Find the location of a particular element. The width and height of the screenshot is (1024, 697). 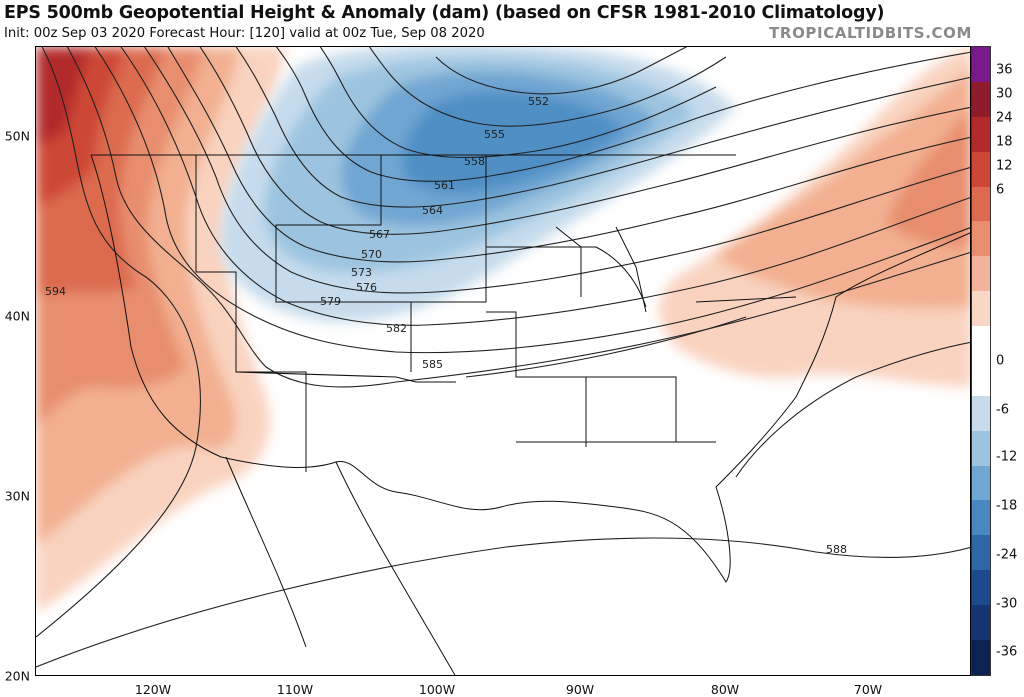

colorbar-label: -18 is located at coordinates (1007, 506).